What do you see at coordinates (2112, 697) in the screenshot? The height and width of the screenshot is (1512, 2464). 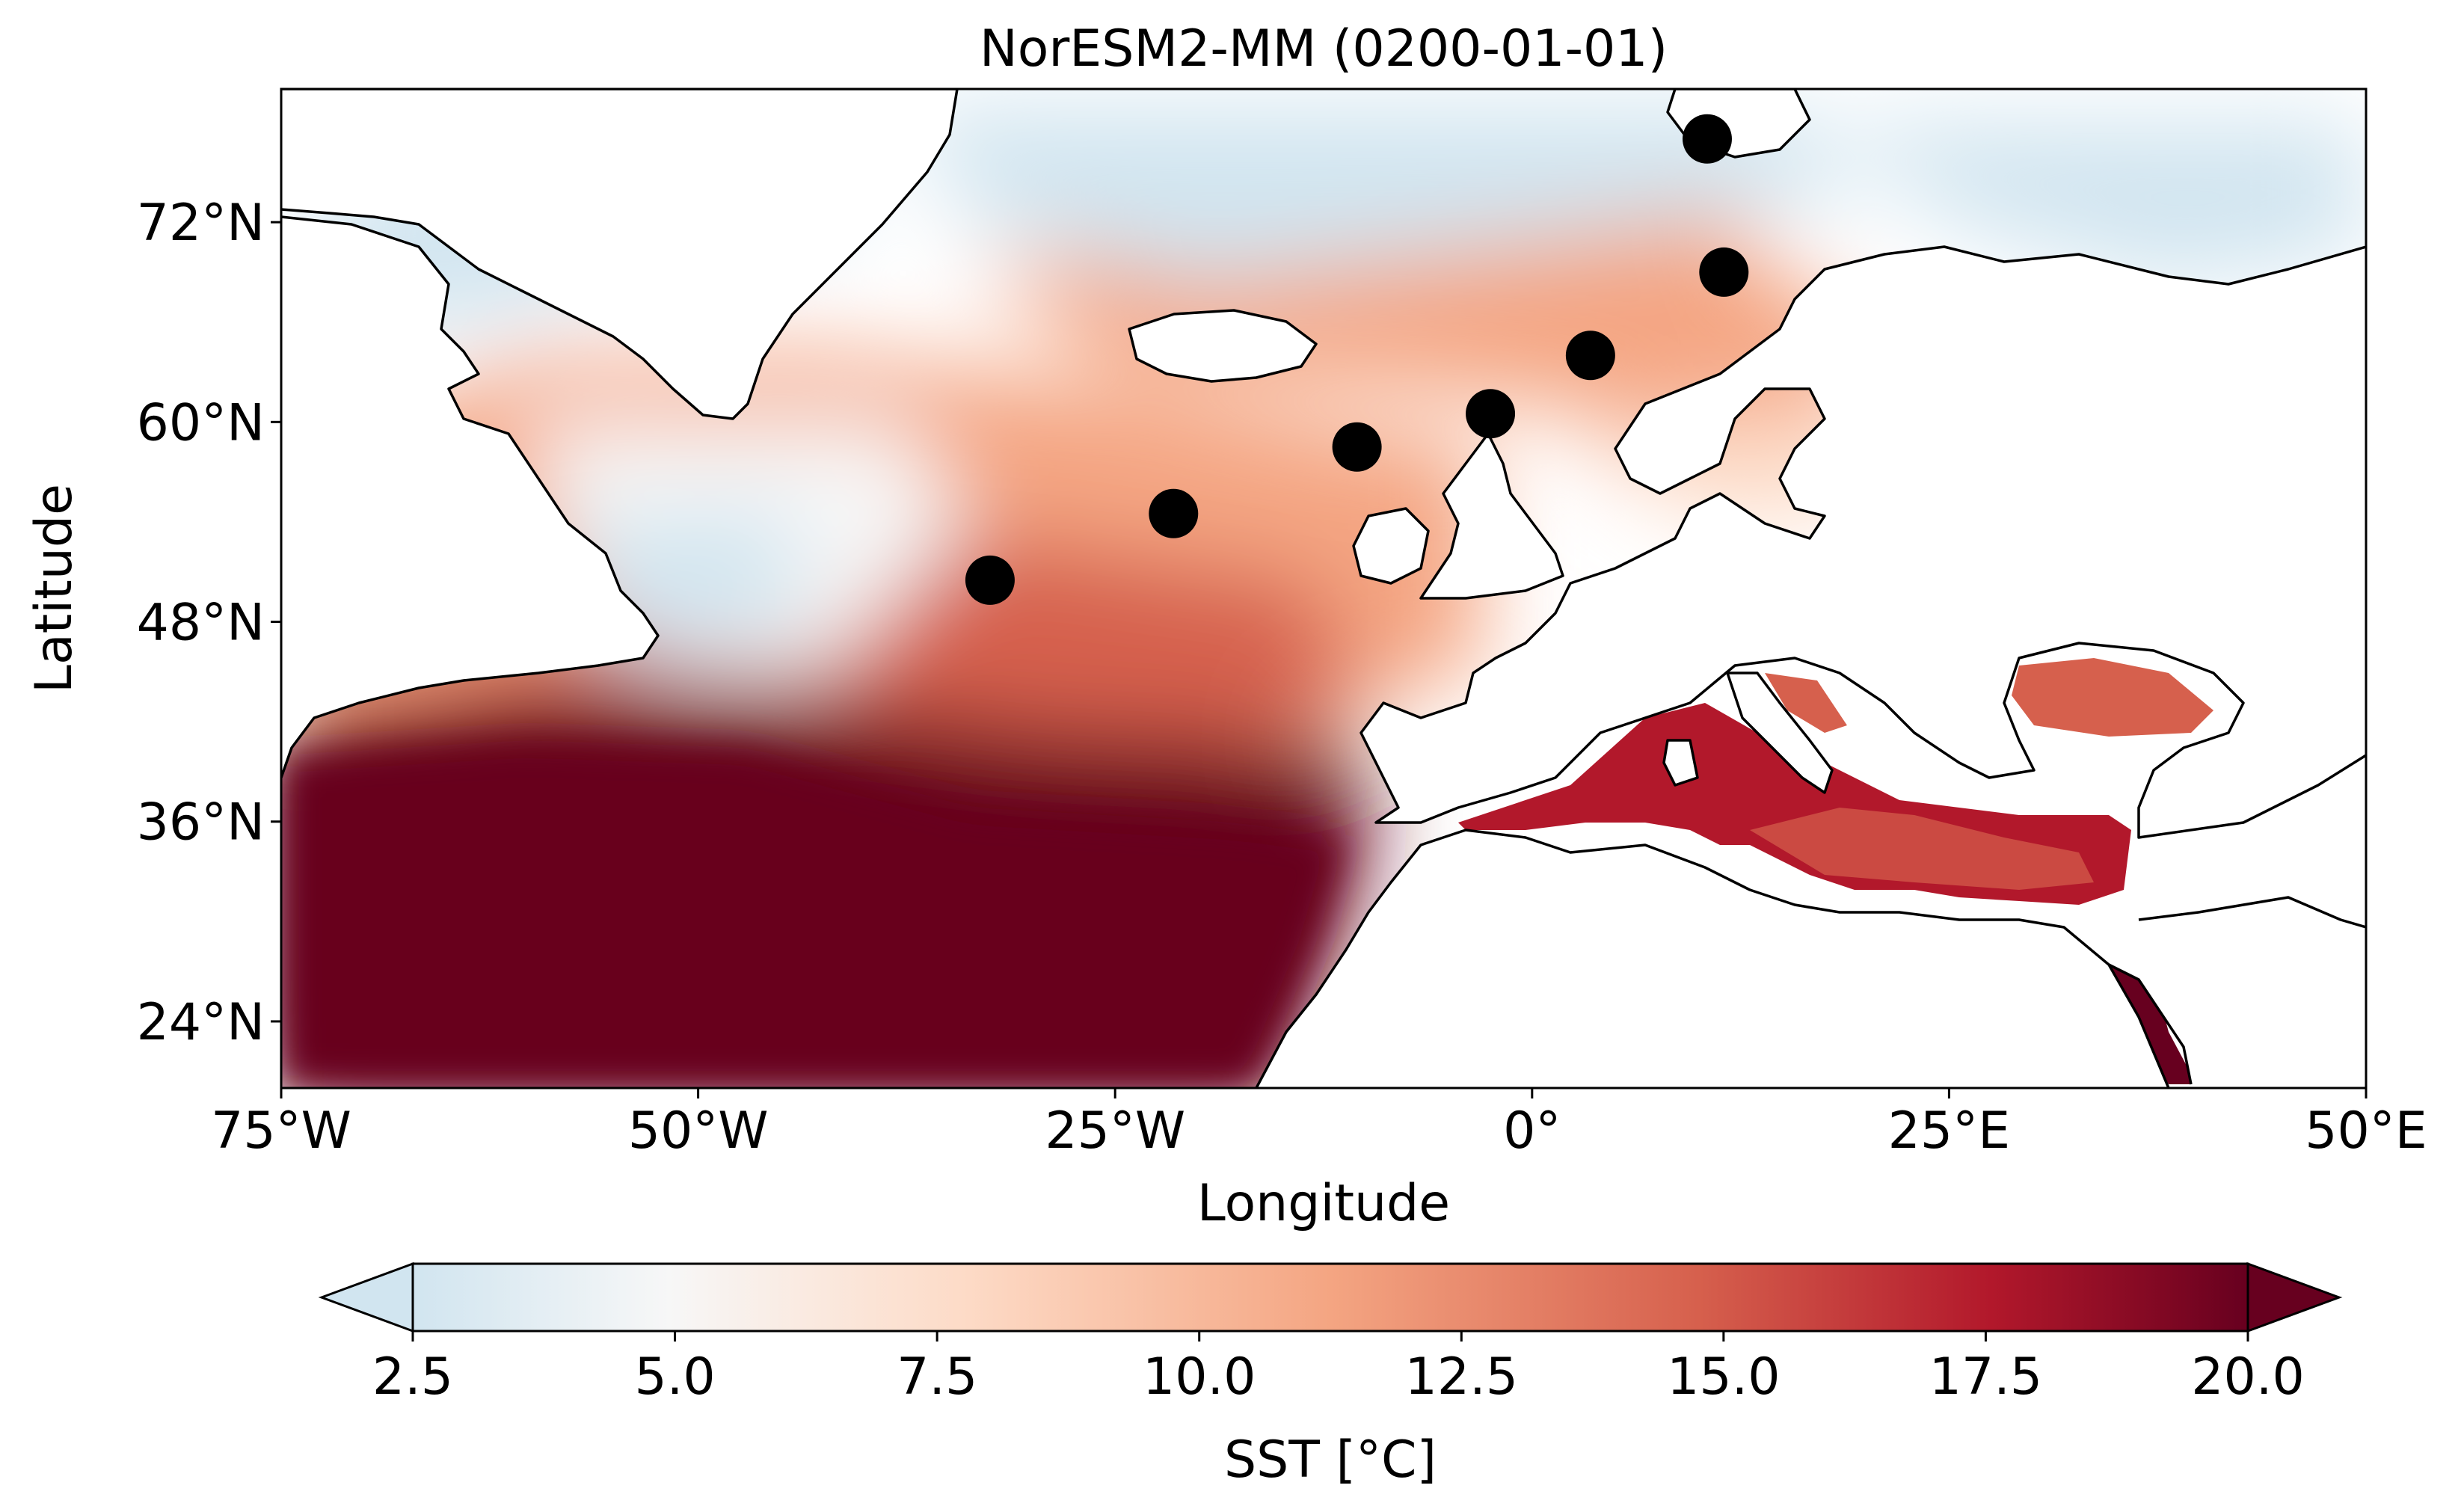 I see `black-sea` at bounding box center [2112, 697].